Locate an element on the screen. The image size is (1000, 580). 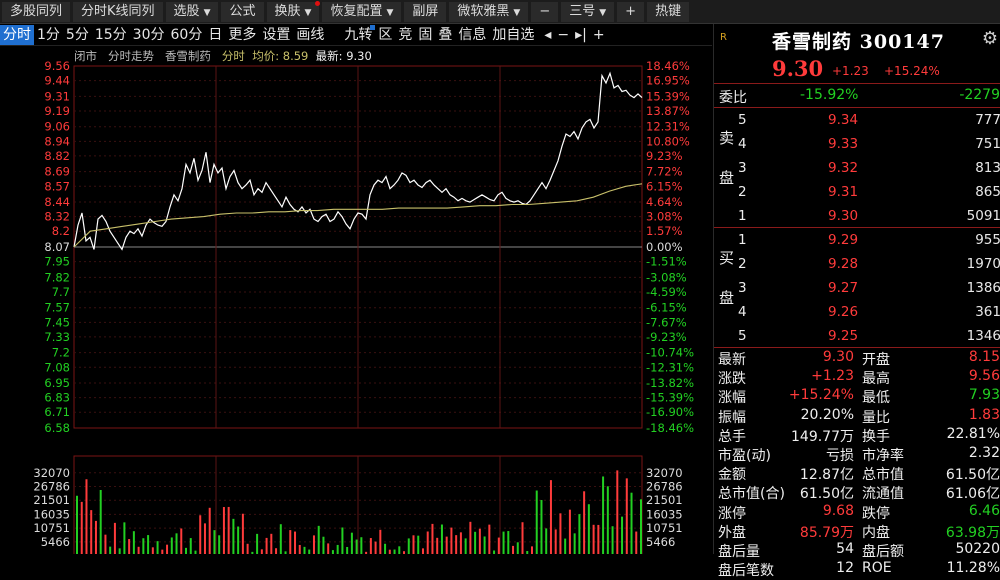
buy-level-row: 4 9.26 361 is located at coordinates (857, 313).